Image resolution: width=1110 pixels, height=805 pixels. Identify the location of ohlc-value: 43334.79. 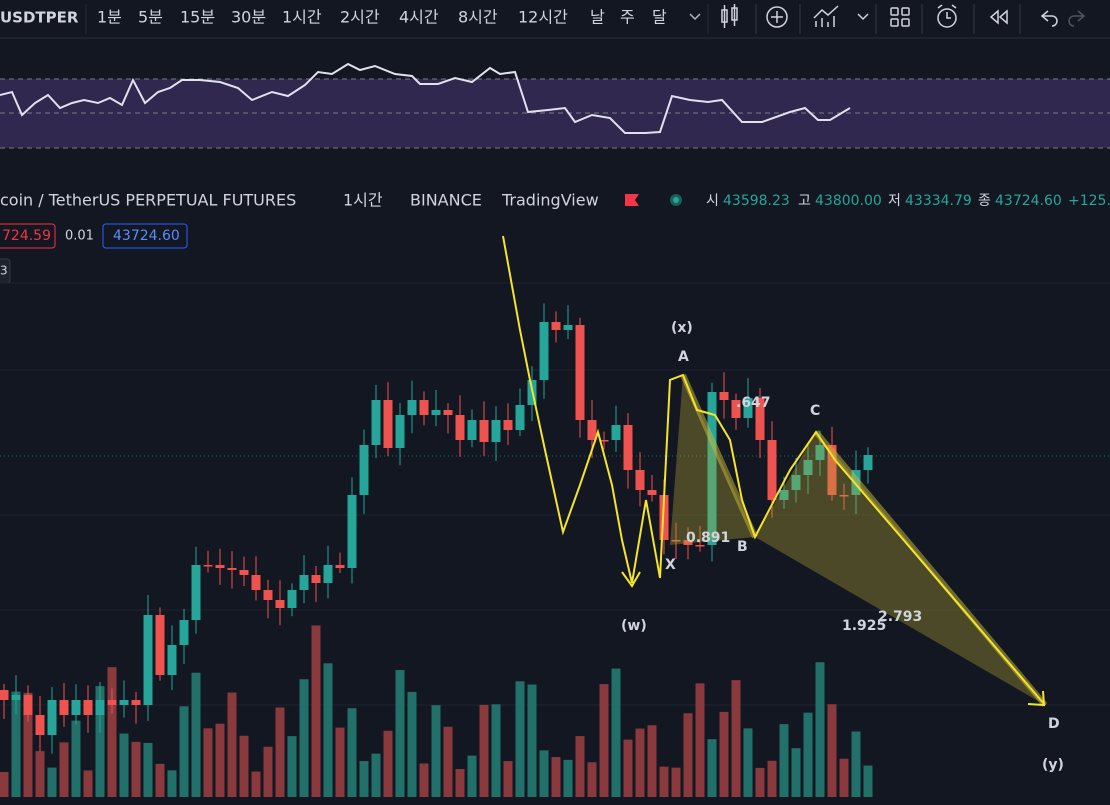
(938, 201).